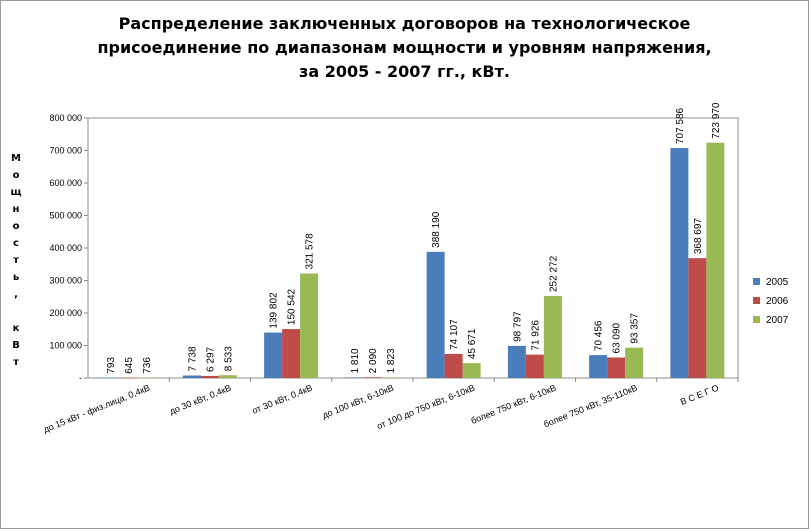 This screenshot has width=809, height=529. What do you see at coordinates (16, 158) in the screenshot?
I see `y-axis-label-char: М` at bounding box center [16, 158].